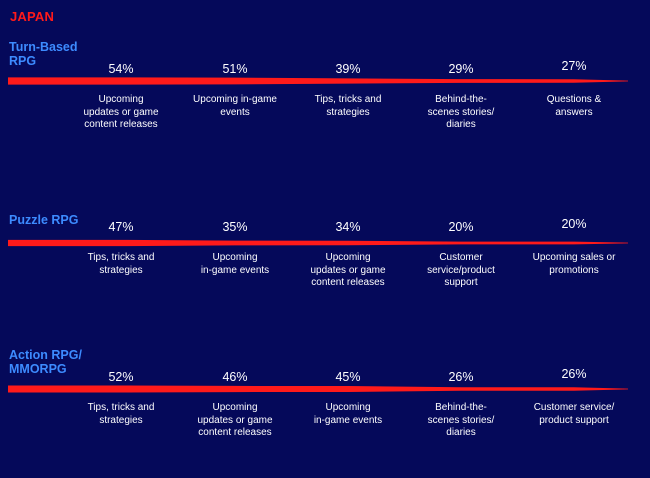 The height and width of the screenshot is (478, 650). What do you see at coordinates (348, 227) in the screenshot?
I see `value-label: 34%` at bounding box center [348, 227].